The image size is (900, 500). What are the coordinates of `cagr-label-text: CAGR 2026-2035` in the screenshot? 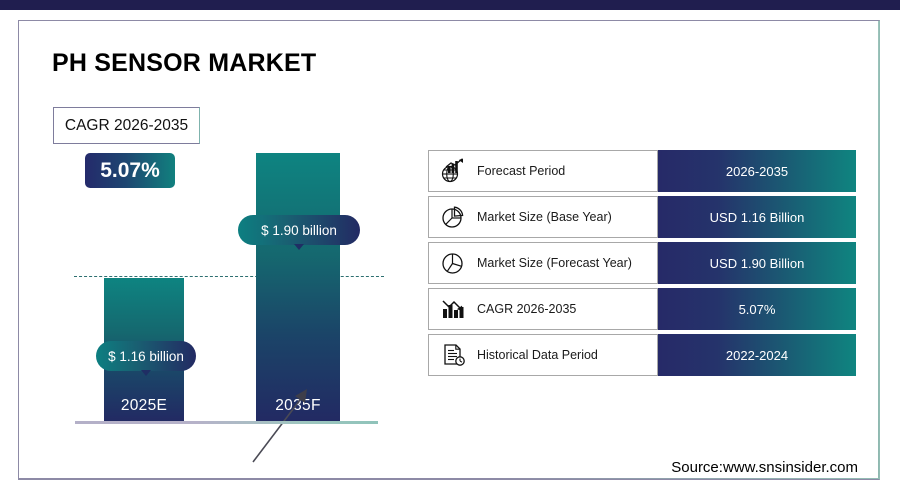 It's located at (126, 125).